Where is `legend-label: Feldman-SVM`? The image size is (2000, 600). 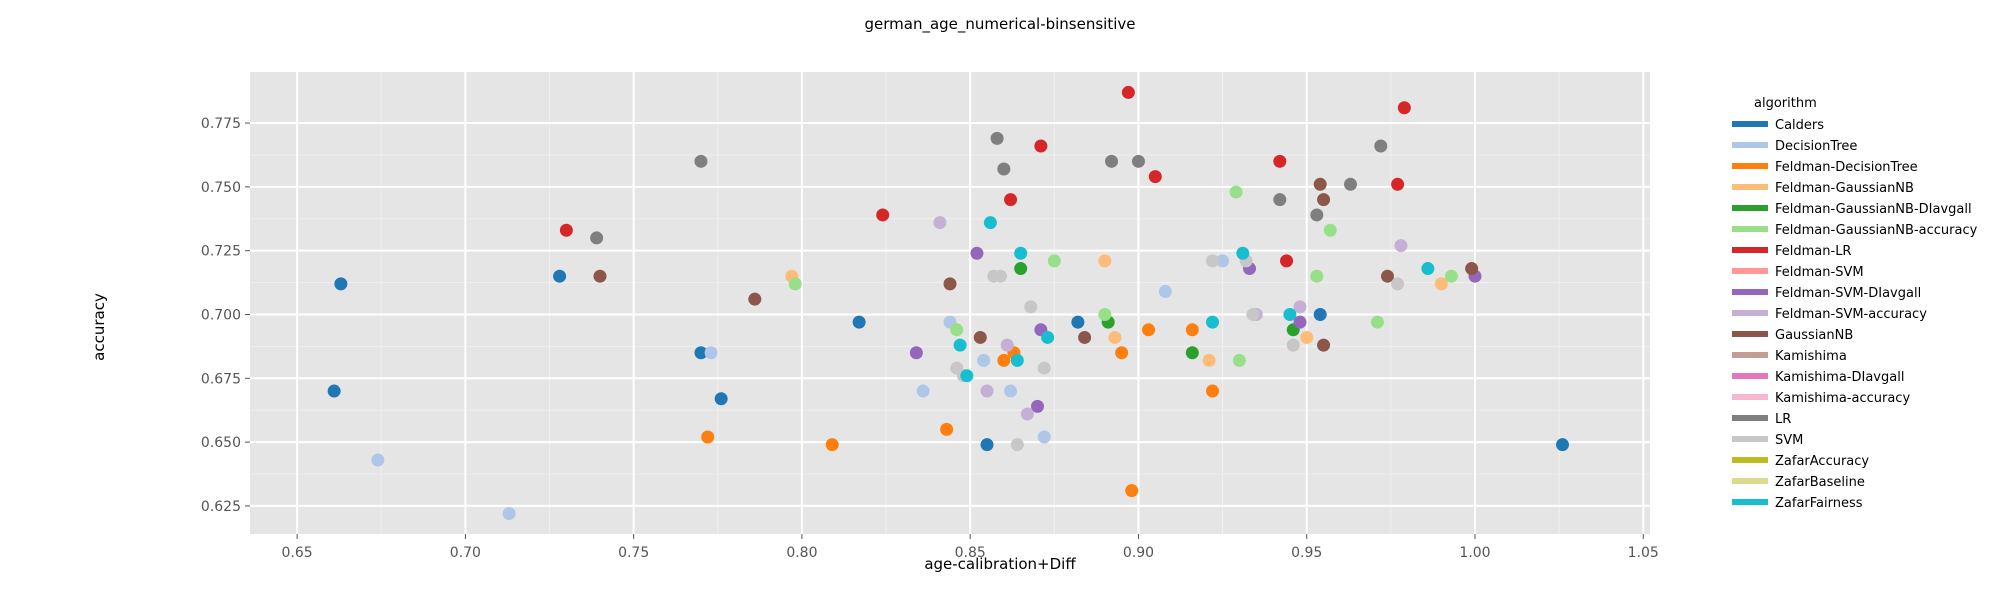
legend-label: Feldman-SVM is located at coordinates (1819, 272).